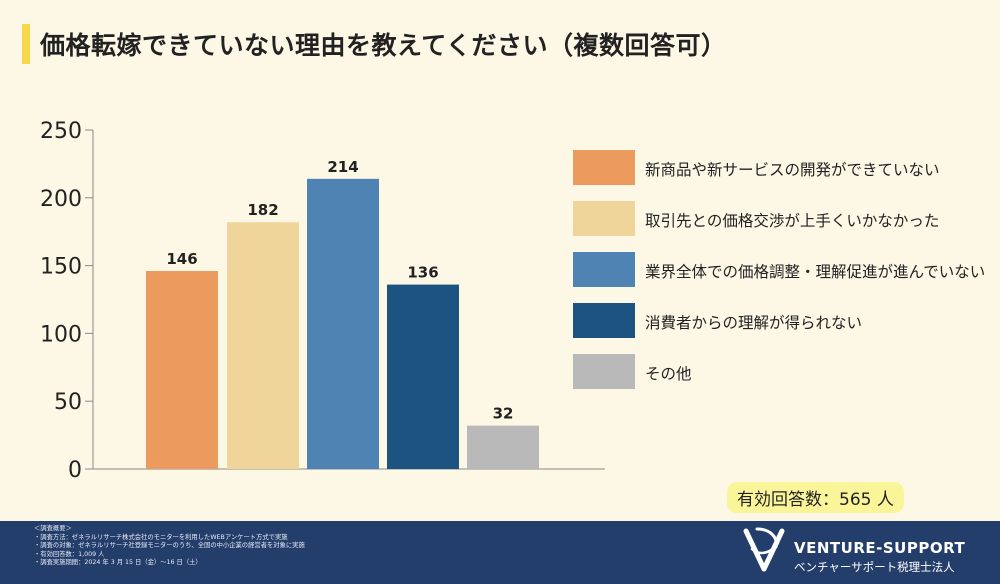  What do you see at coordinates (262, 210) in the screenshot?
I see `bar-value-label: 182` at bounding box center [262, 210].